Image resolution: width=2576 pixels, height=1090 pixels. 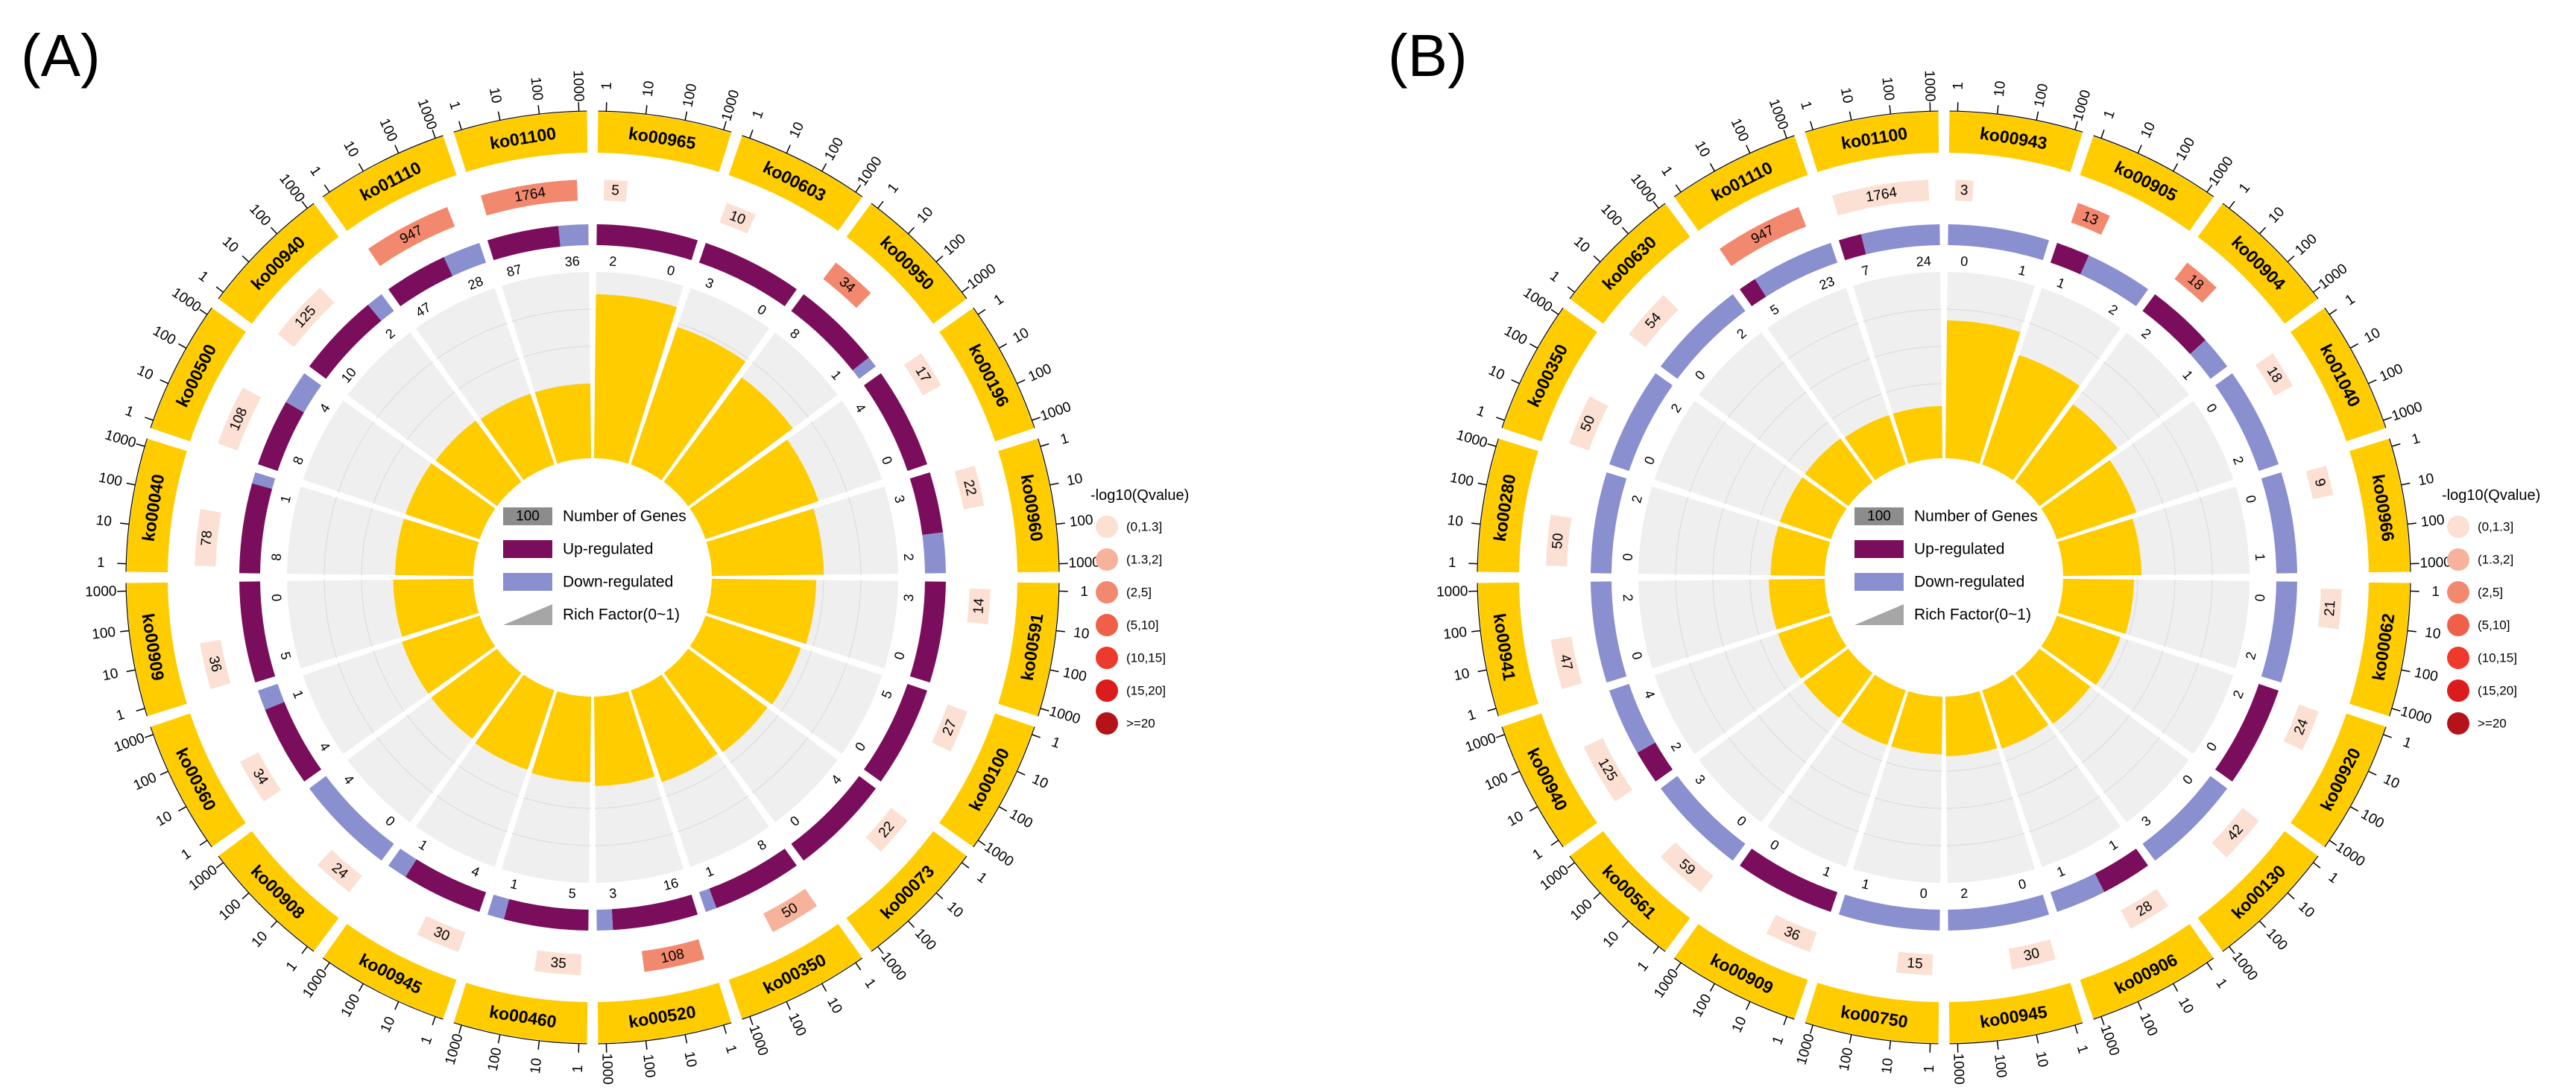 I want to click on gene-count-label: 15, so click(x=1915, y=964).